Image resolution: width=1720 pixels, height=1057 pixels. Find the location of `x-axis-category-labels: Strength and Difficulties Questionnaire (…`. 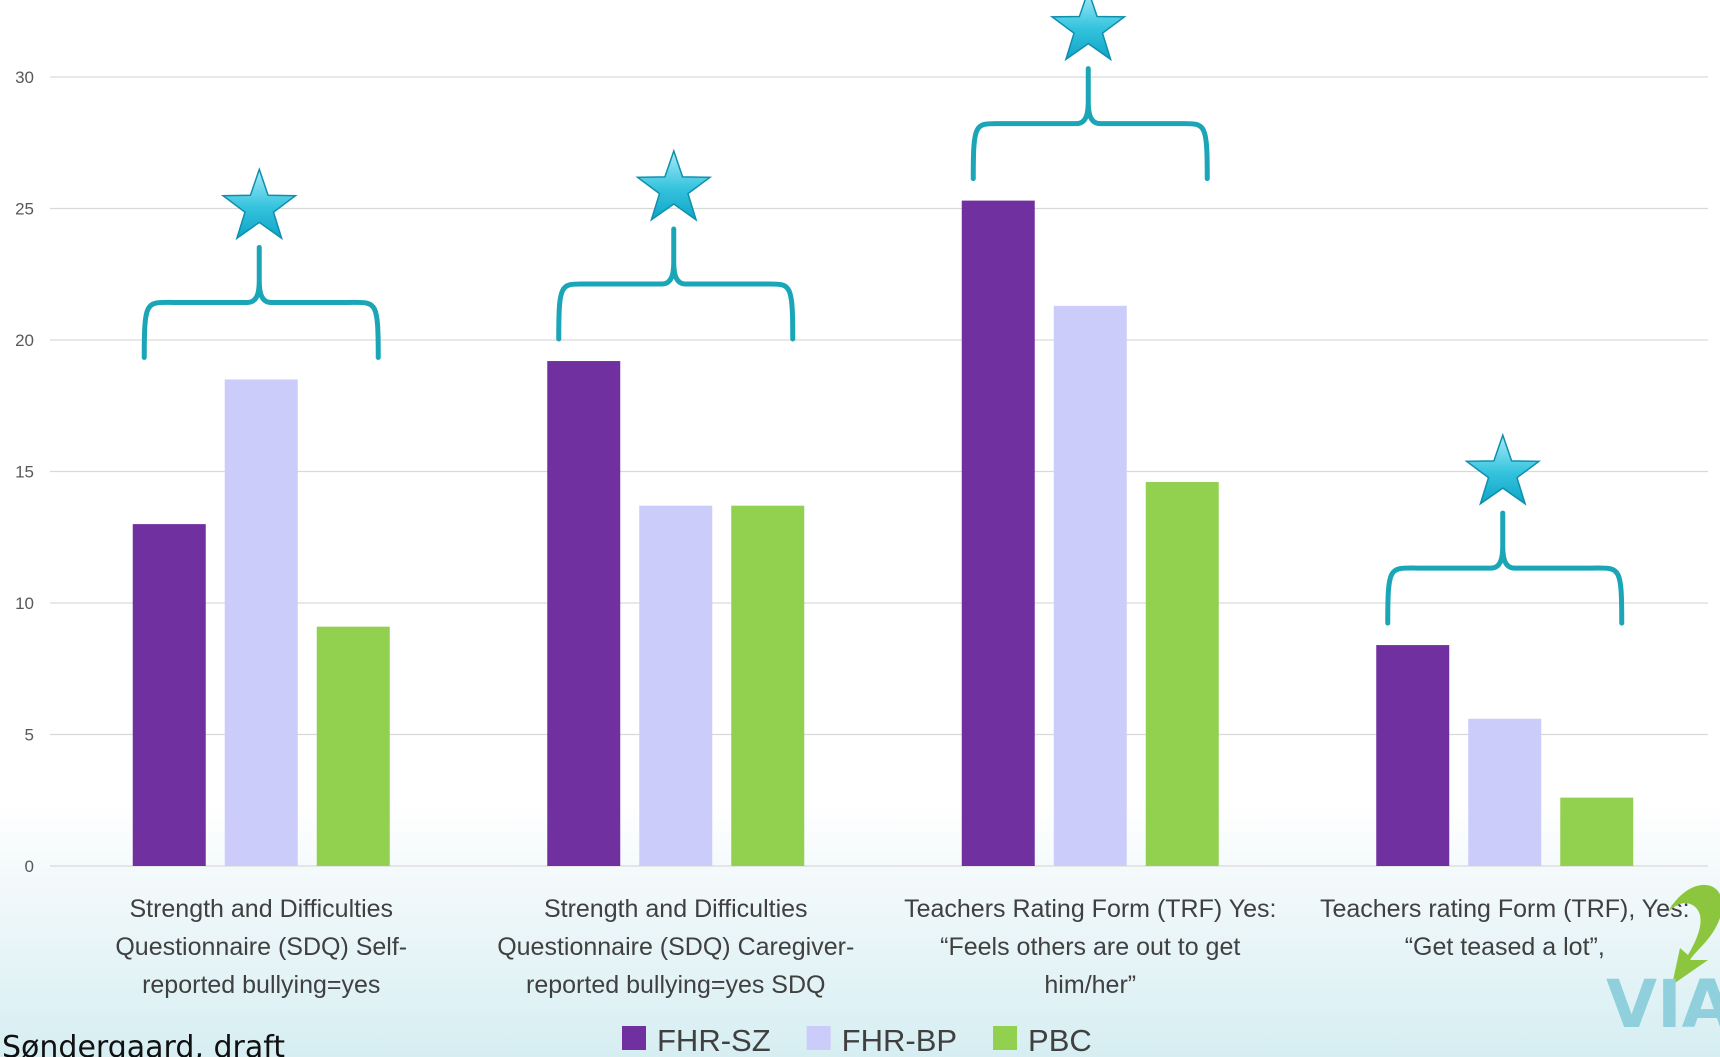

x-axis-category-labels: Strength and Difficulties Questionnaire (… is located at coordinates (902, 947).